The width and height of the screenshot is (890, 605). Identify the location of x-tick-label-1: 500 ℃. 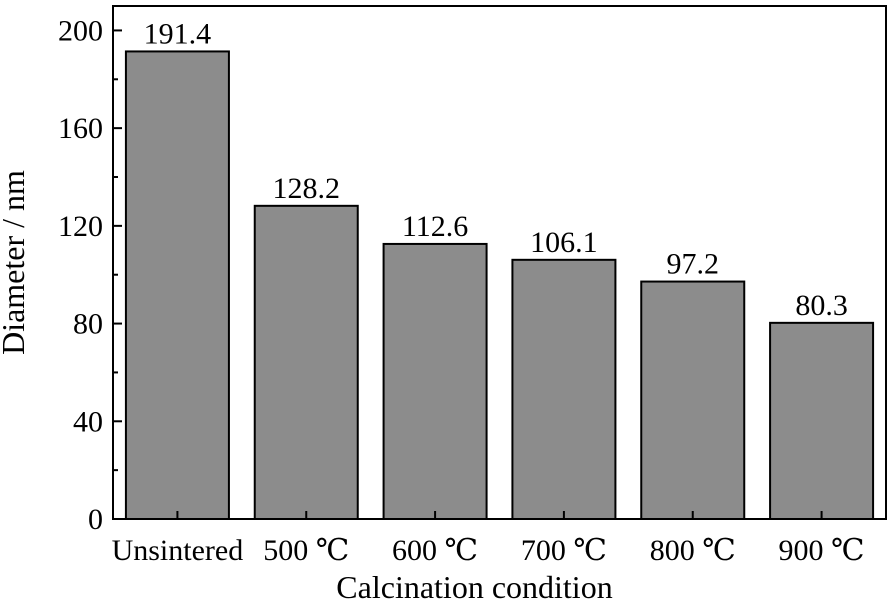
(306, 550).